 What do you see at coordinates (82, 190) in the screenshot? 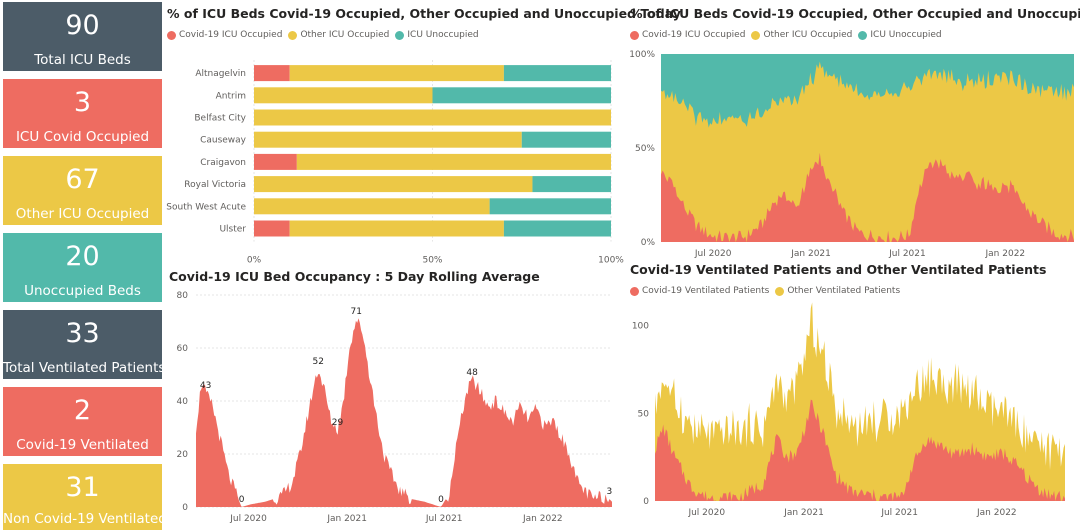
I see `other-icu-occupied-card: 67 Other ICU Occupied` at bounding box center [82, 190].